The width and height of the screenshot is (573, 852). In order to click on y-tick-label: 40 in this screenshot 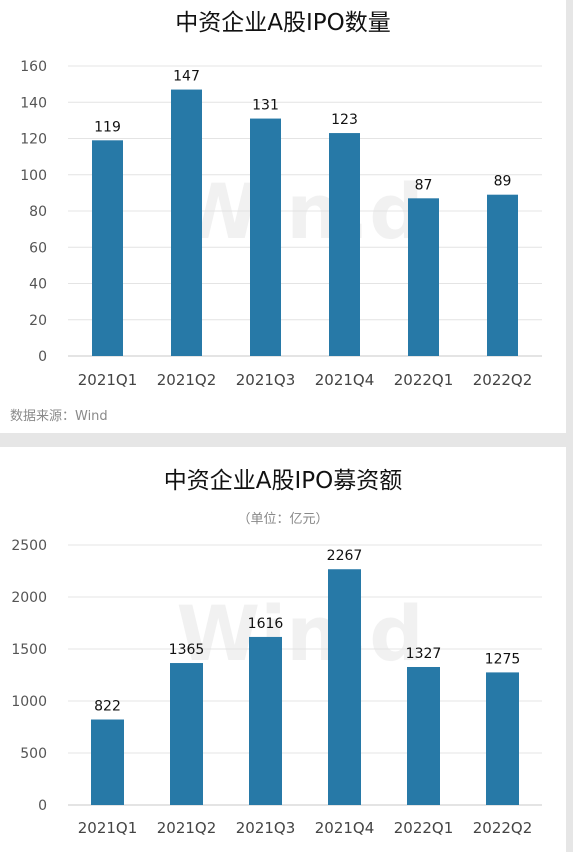, I will do `click(38, 285)`.